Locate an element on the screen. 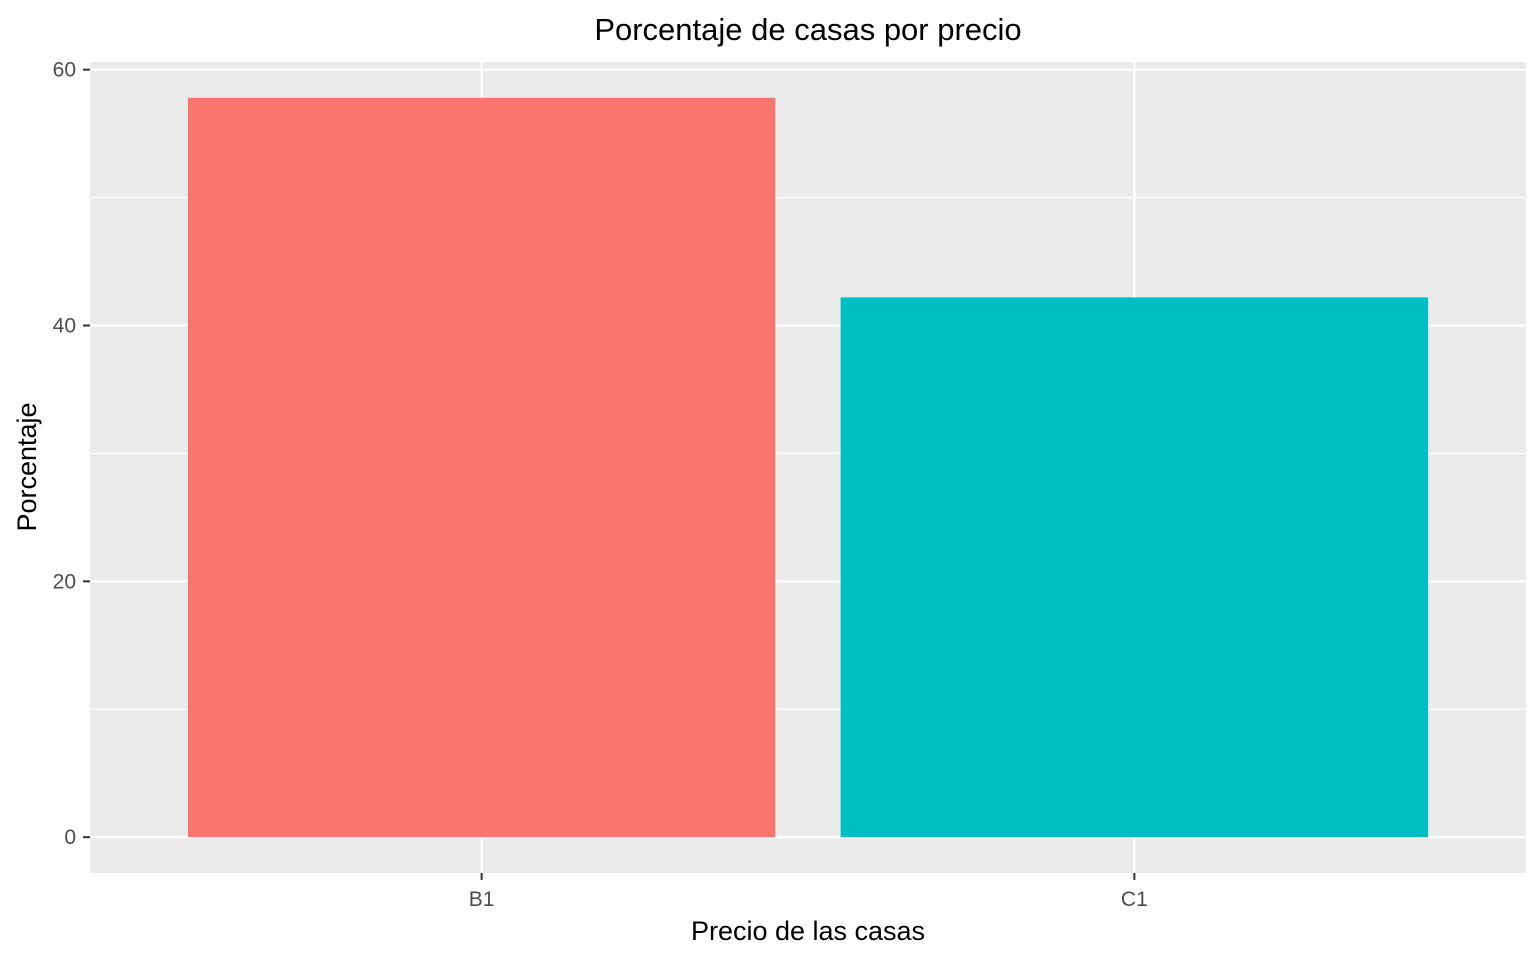  x-tick-label: C1 is located at coordinates (1134, 899).